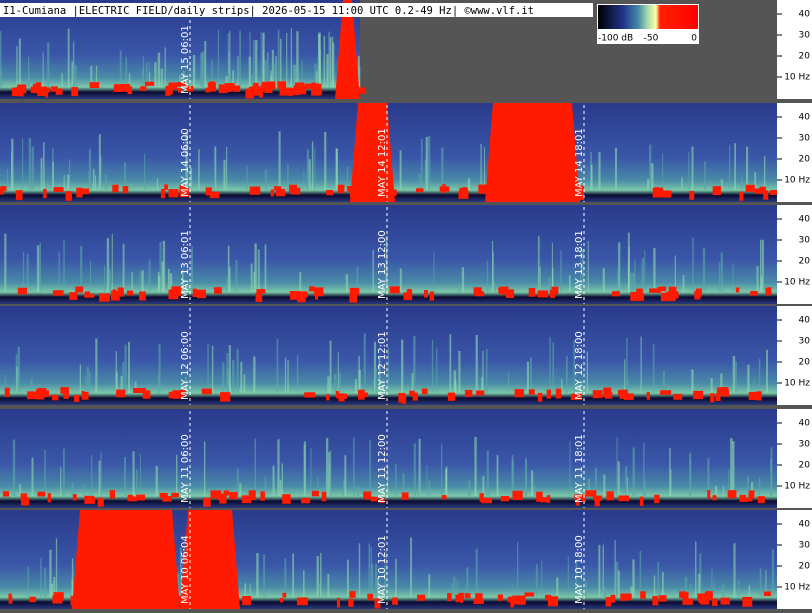  Describe the element at coordinates (615, 39) in the screenshot. I see `colorbar-label: -100 dB` at that location.